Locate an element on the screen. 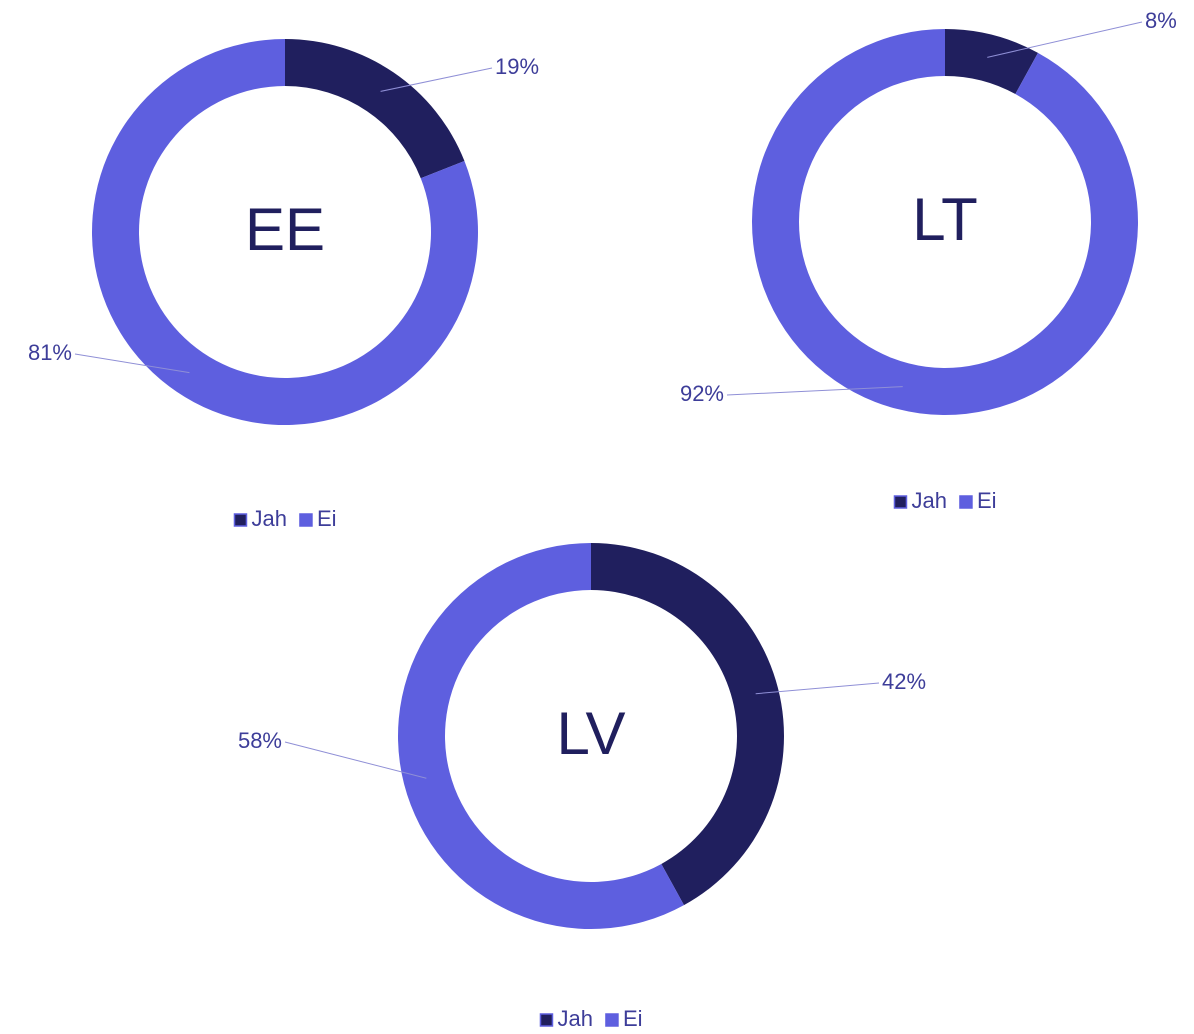 The height and width of the screenshot is (1034, 1194). value-label: 58% is located at coordinates (260, 740).